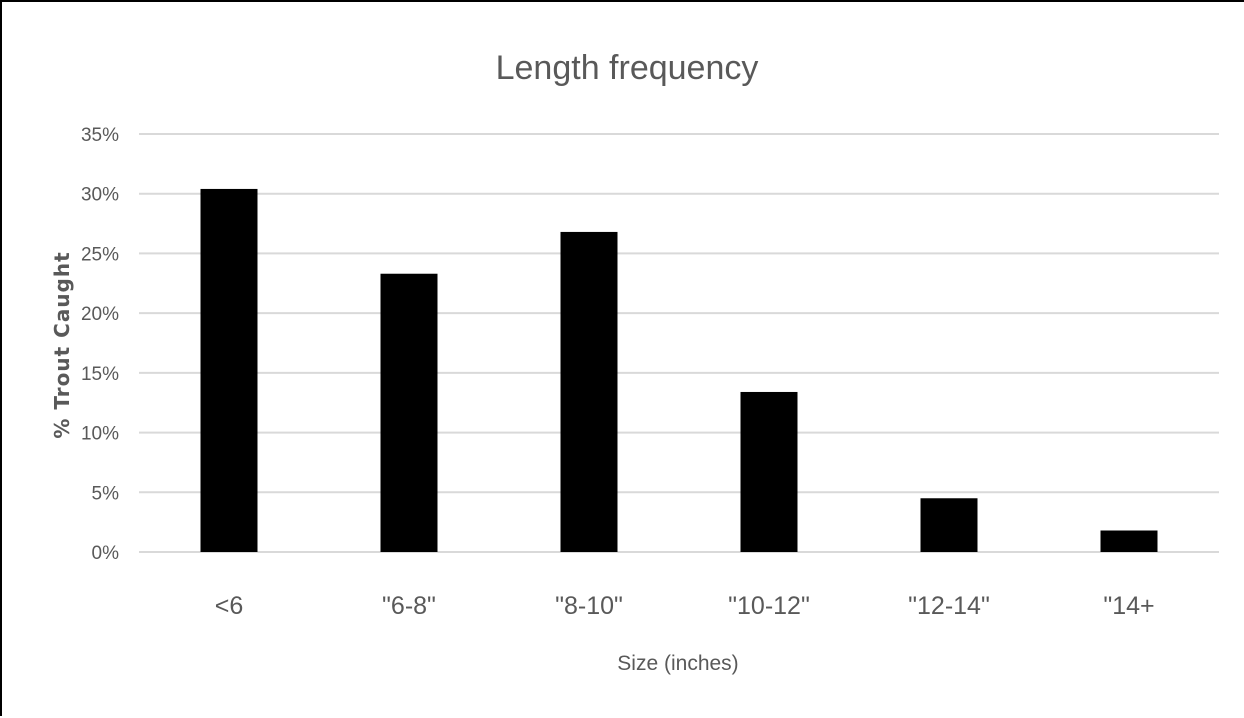  Describe the element at coordinates (409, 606) in the screenshot. I see `x-tick-label: "6-8"` at that location.